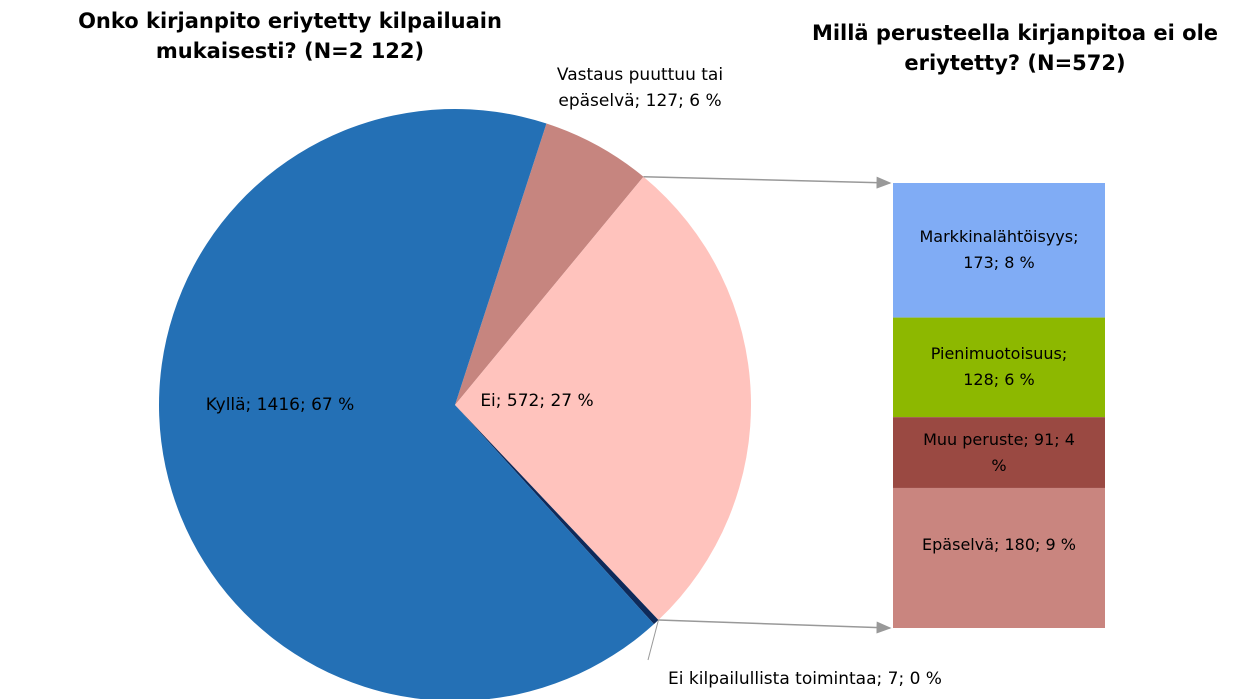 The image size is (1244, 699). I want to click on data-label: Ei kilpailullista toimintaa; 7; 0 %, so click(805, 679).